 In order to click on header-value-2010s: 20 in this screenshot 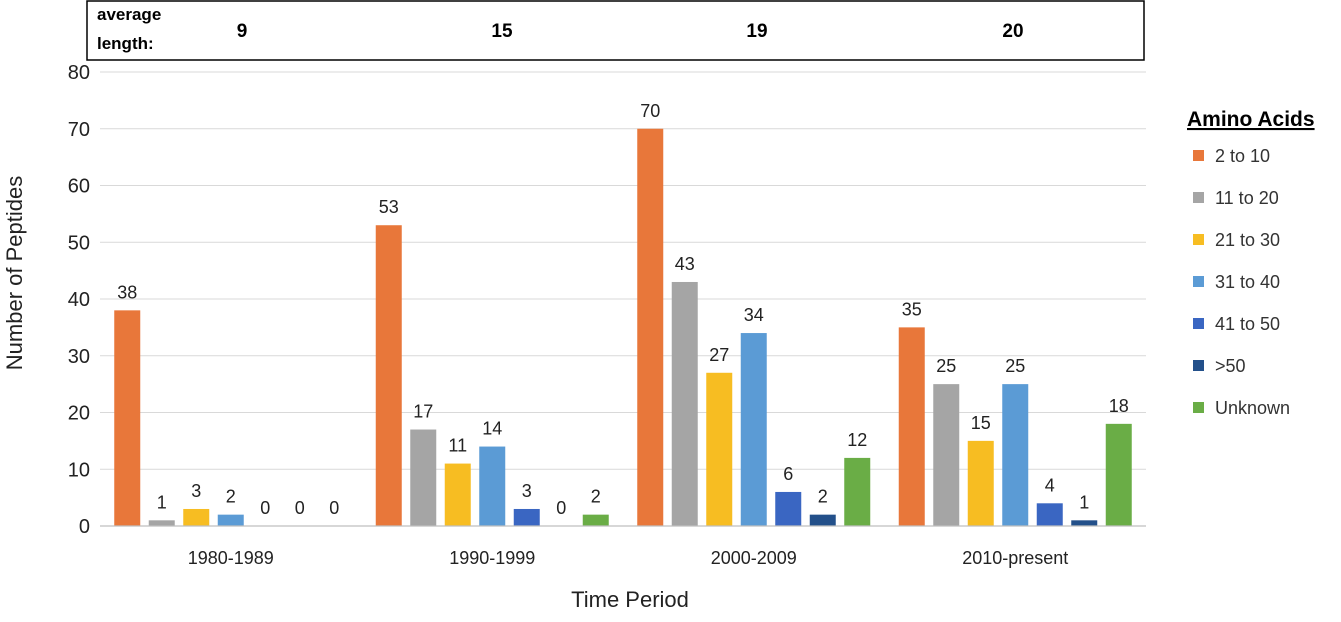, I will do `click(1012, 31)`.